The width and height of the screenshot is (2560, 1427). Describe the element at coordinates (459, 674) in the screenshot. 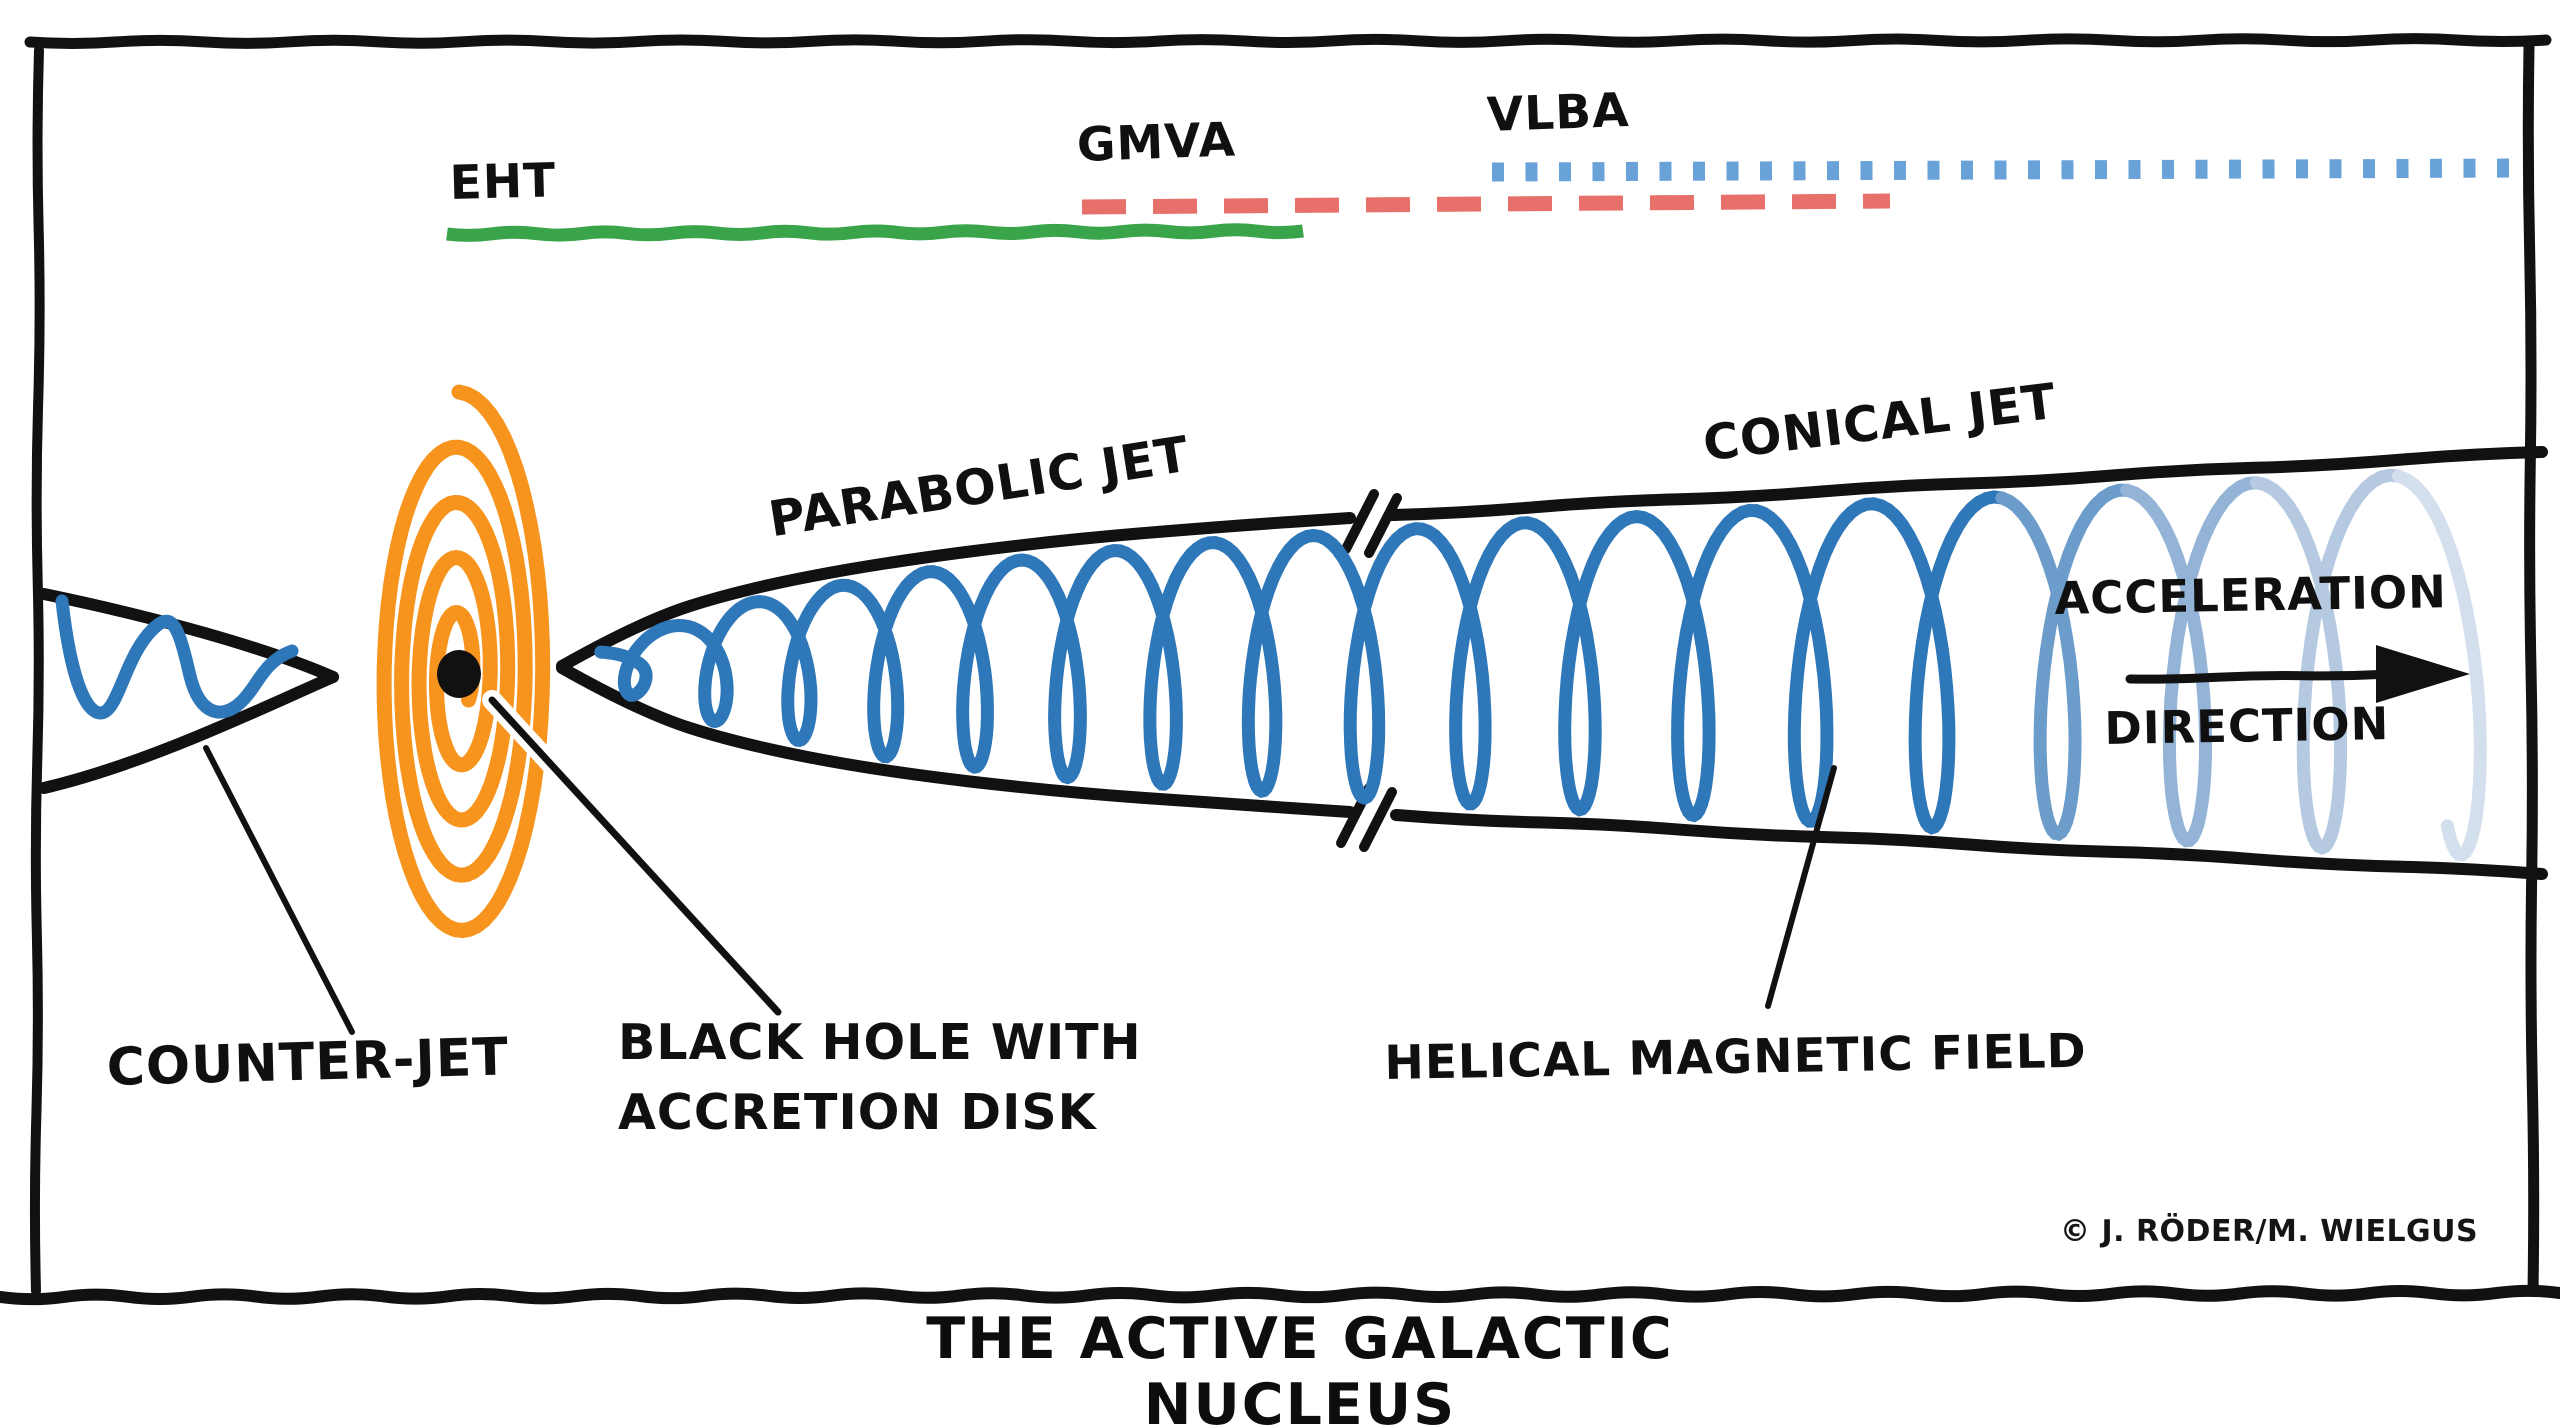

I see `black-hole-dot` at that location.